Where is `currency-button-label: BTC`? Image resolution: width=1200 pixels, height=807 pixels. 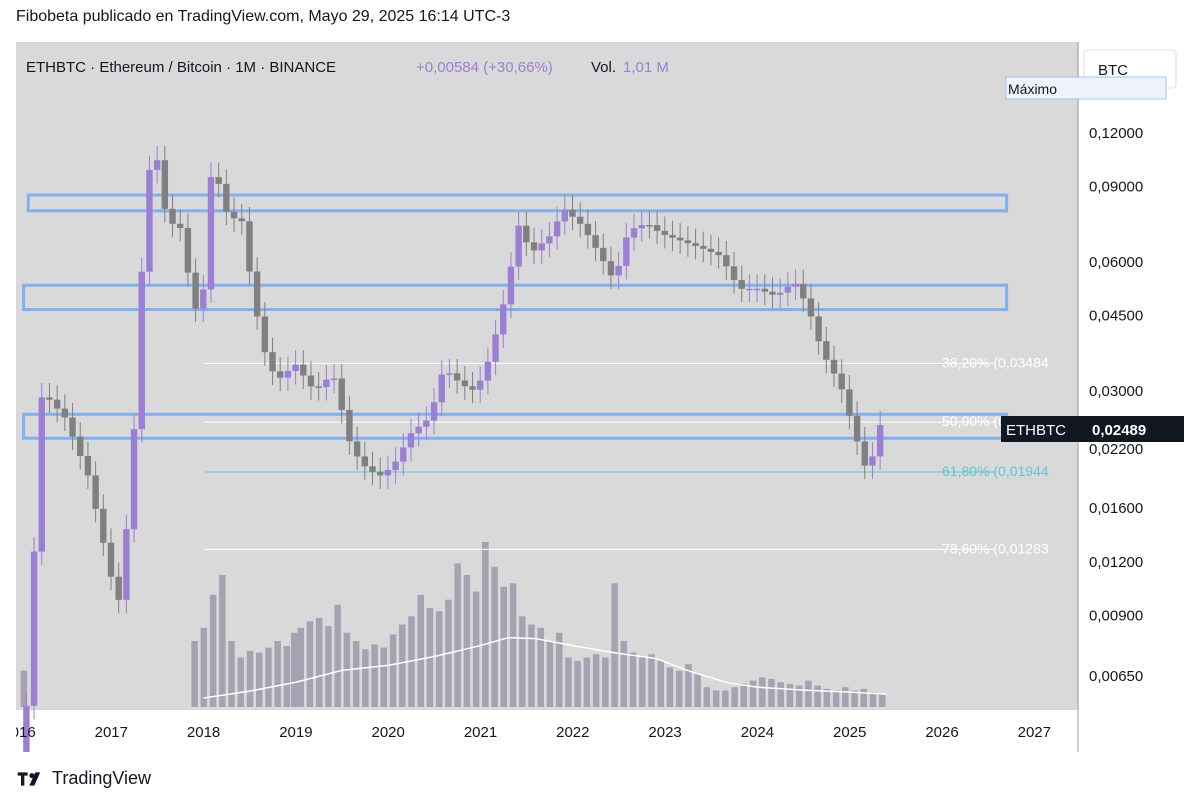
currency-button-label: BTC is located at coordinates (1113, 70).